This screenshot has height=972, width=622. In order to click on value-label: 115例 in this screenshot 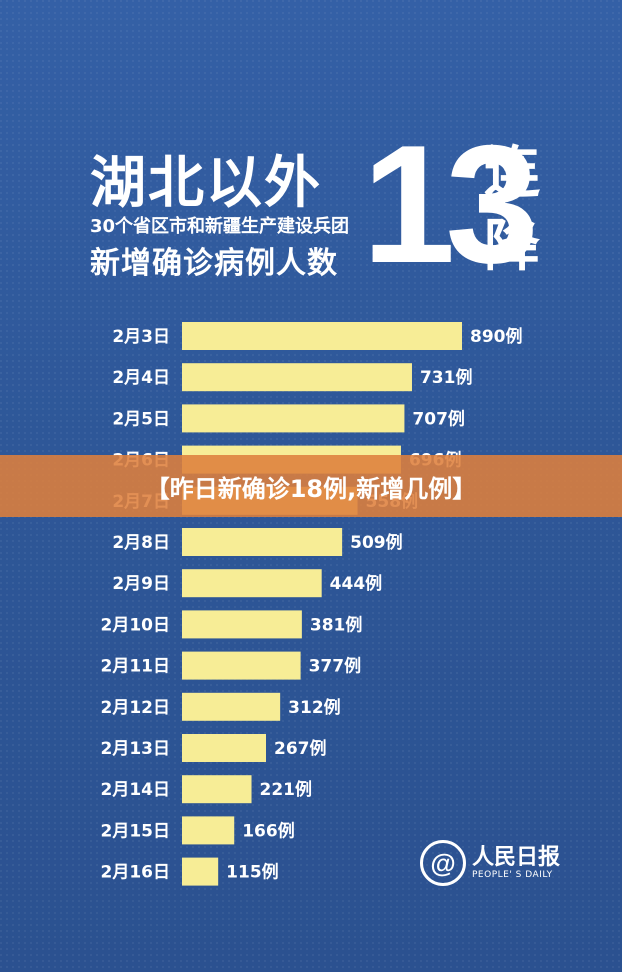, I will do `click(252, 872)`.